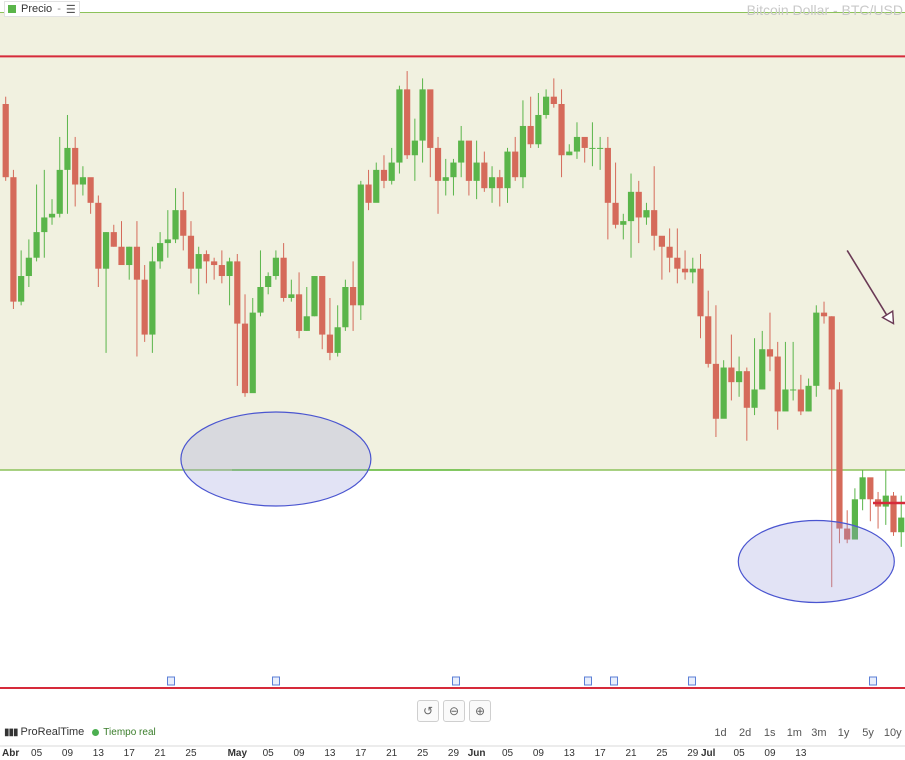 Image resolution: width=905 pixels, height=760 pixels. I want to click on x-tick-label: 09, so click(67, 753).